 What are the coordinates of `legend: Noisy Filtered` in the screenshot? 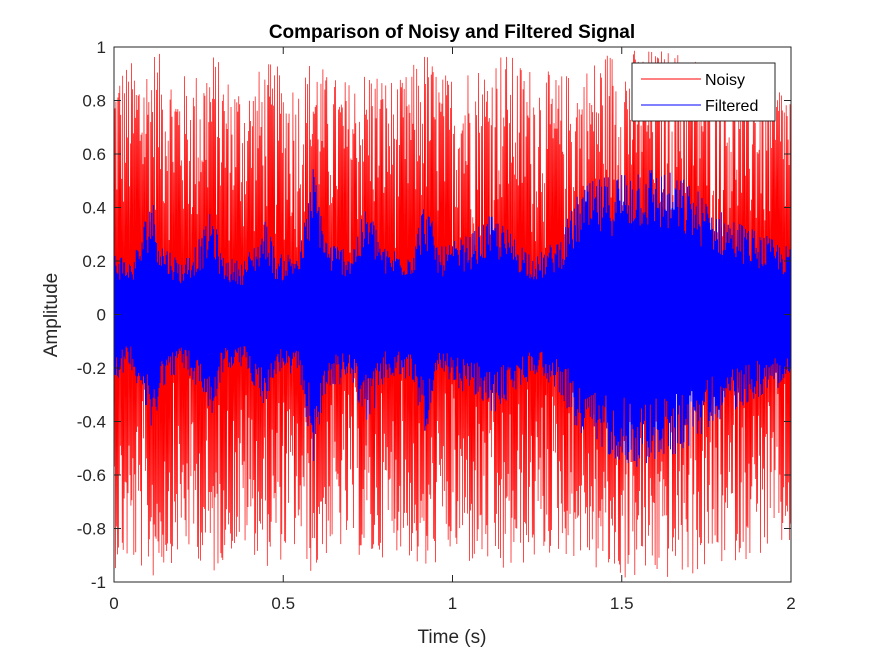 It's located at (703, 92).